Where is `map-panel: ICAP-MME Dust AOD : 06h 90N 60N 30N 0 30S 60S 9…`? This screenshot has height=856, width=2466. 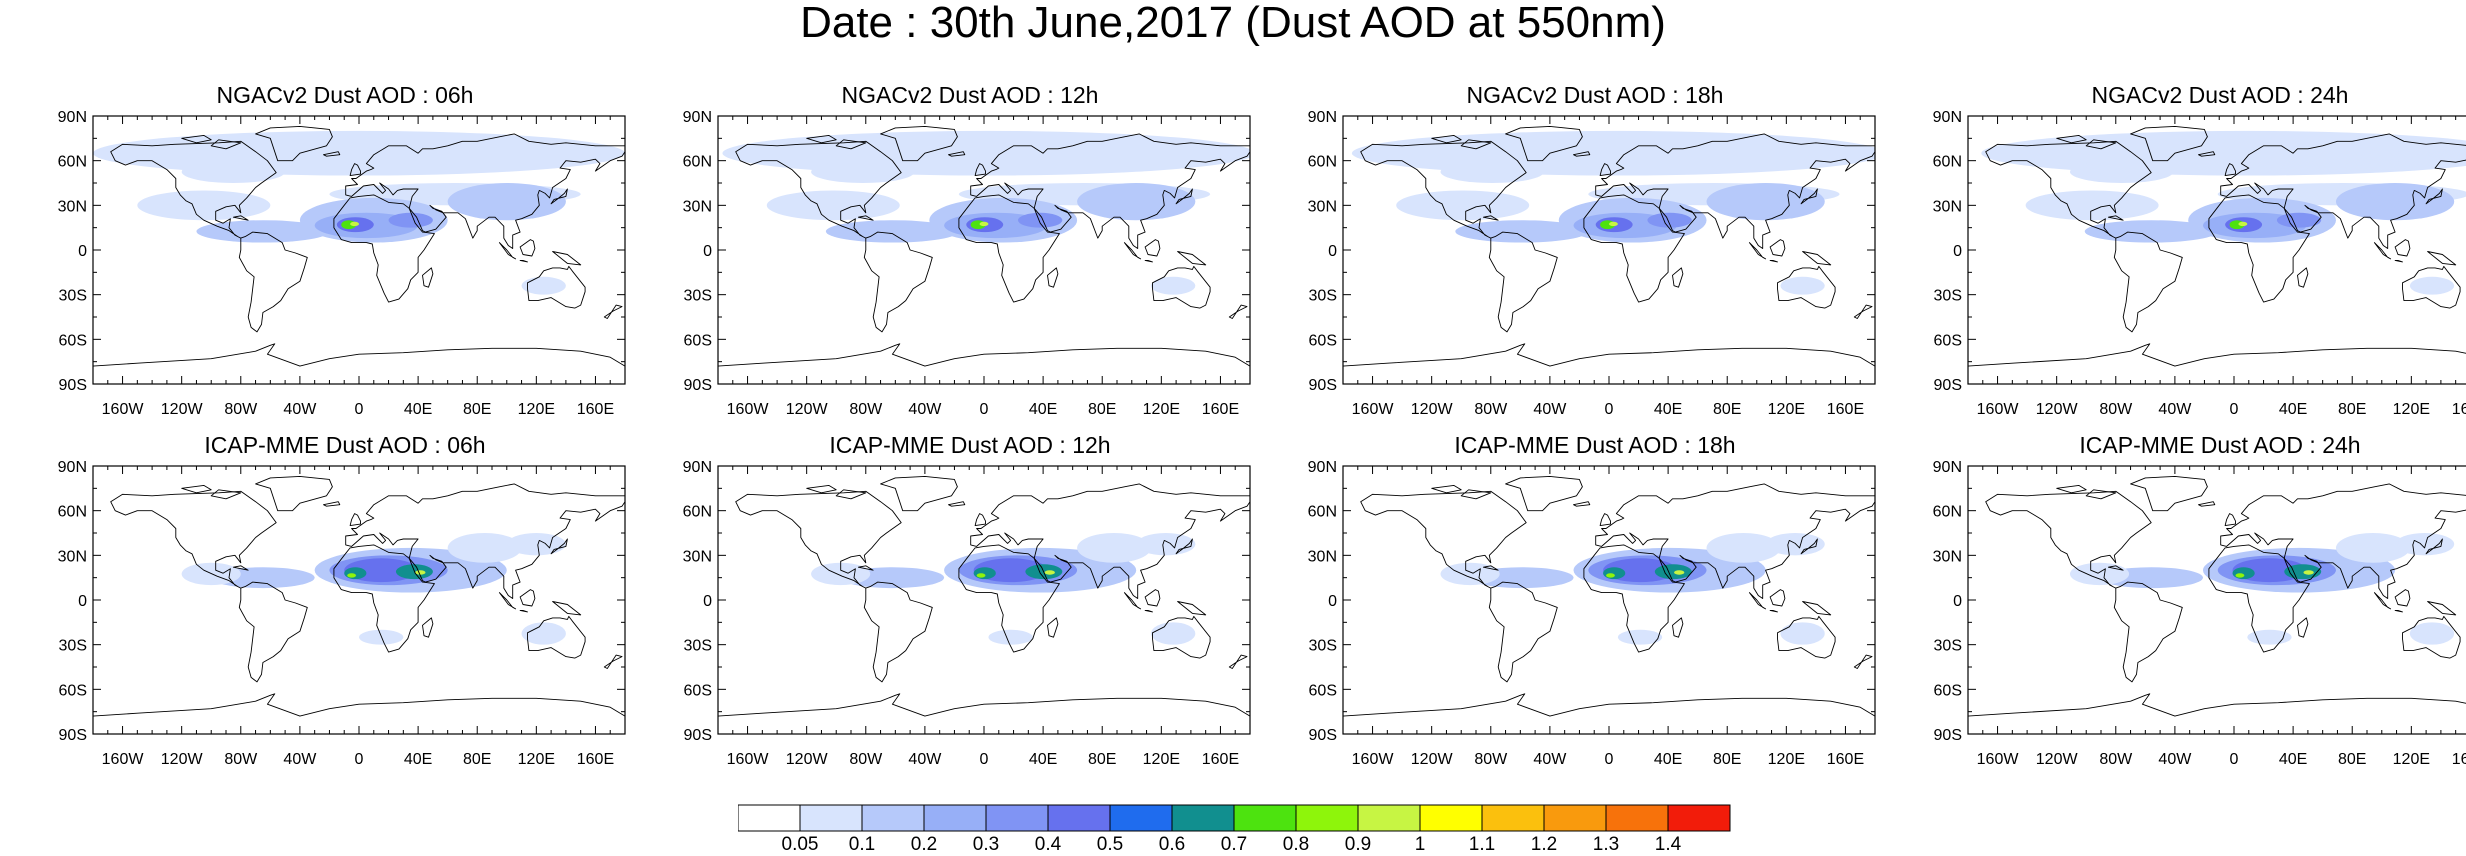
map-panel: ICAP-MME Dust AOD : 06h 90N 60N 30N 0 30S 60S 9… is located at coordinates (345, 602).